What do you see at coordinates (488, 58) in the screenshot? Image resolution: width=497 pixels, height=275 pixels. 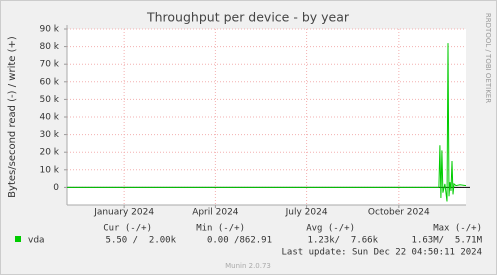 I see `side-text: RRDTOOL / TOBI OETIKER` at bounding box center [488, 58].